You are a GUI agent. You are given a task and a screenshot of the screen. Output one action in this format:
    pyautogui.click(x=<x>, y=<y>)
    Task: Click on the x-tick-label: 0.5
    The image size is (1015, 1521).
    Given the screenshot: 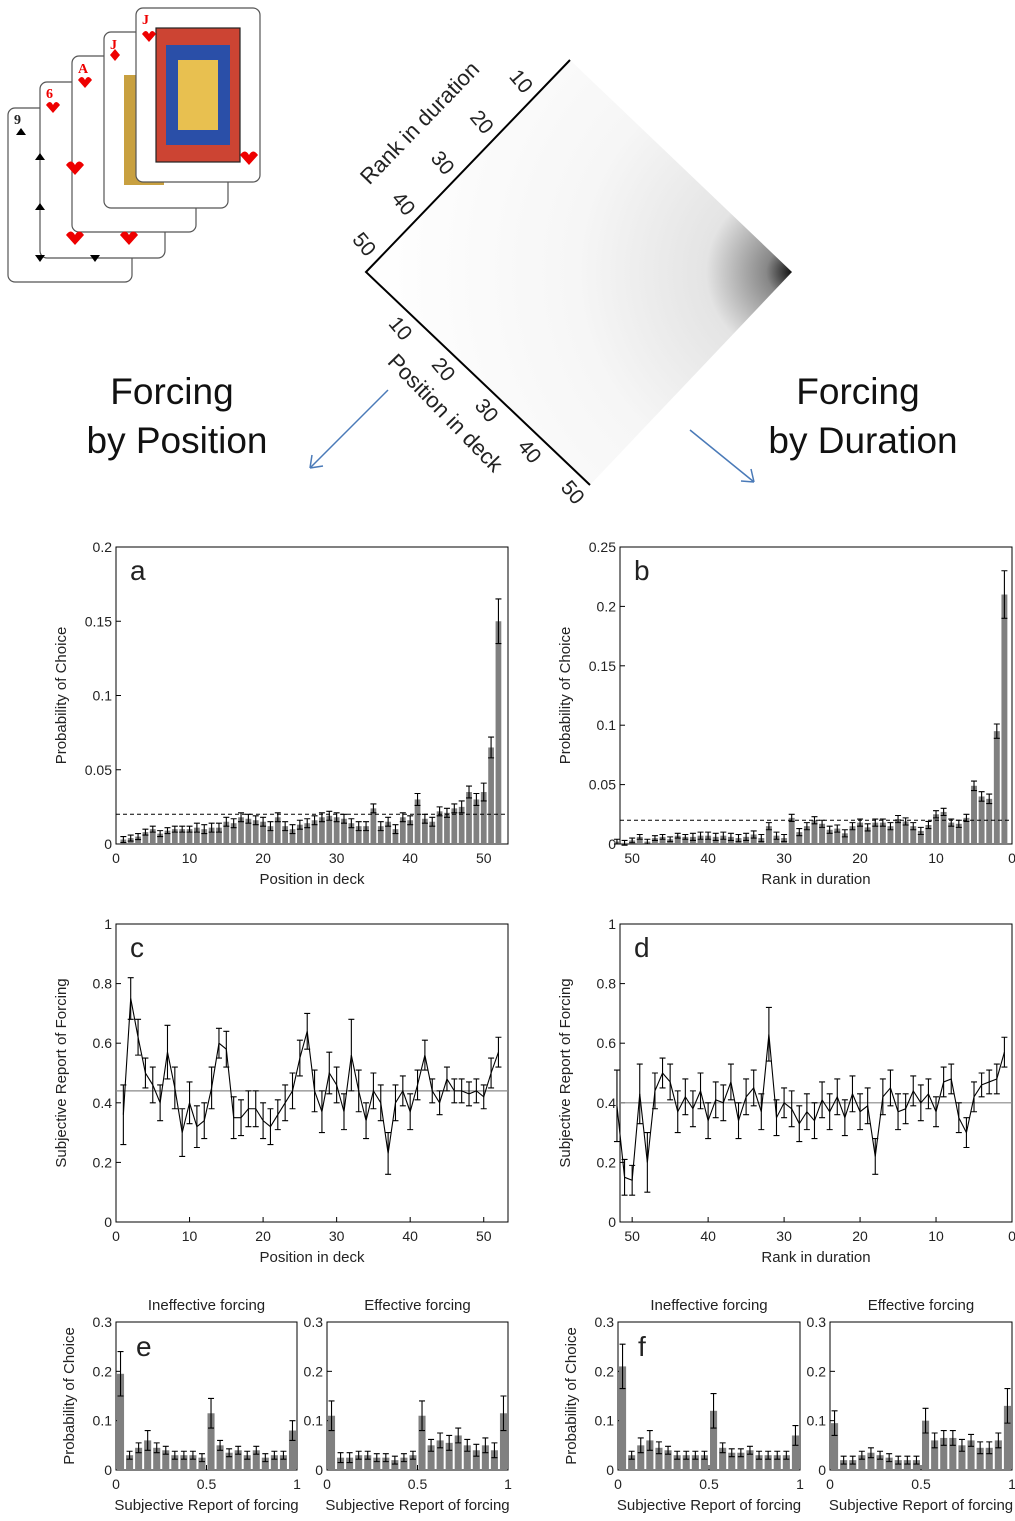 What is the action you would take?
    pyautogui.click(x=921, y=1484)
    